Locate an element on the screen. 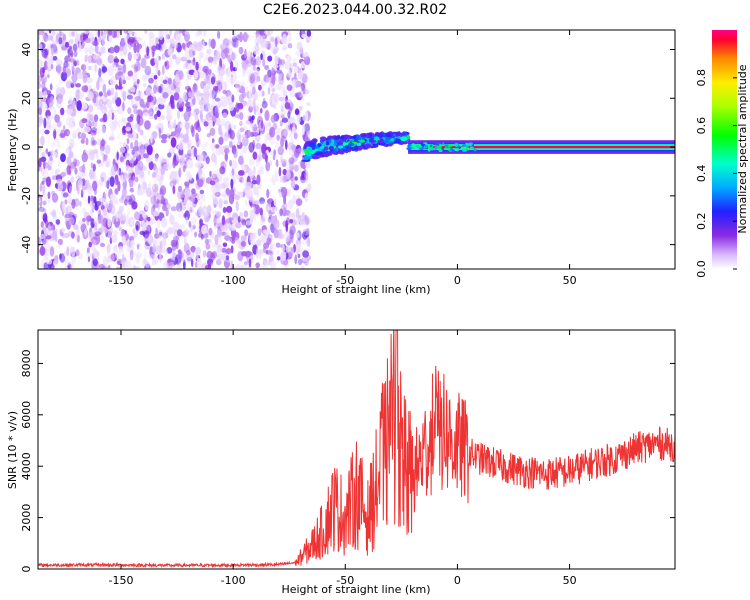  snr-y-tick-label: 2000 is located at coordinates (26, 518).